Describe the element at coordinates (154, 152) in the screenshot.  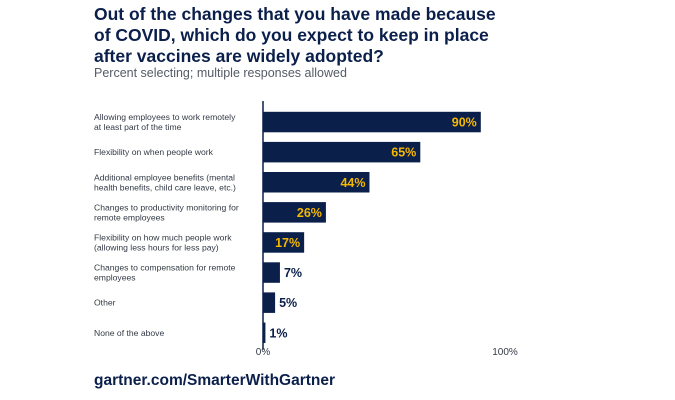
I see `category-label-1-0: Flexibility on when people work` at that location.